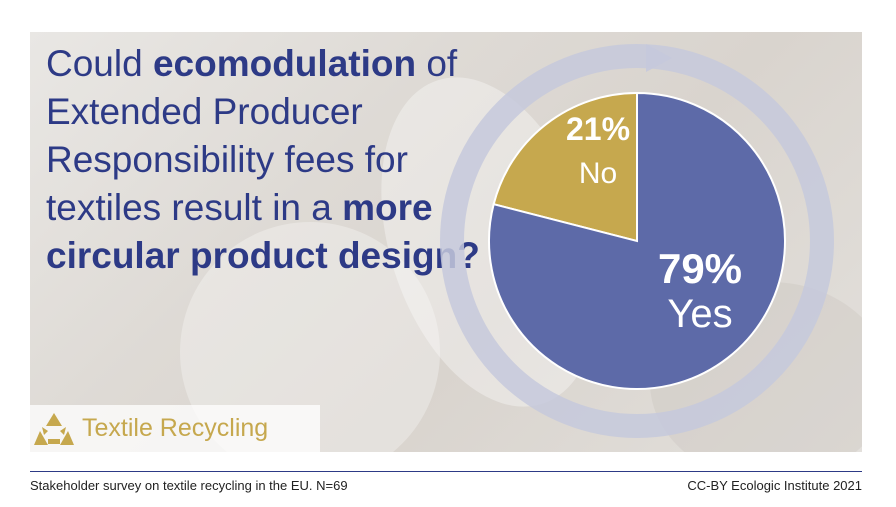 This screenshot has height=507, width=896. I want to click on topic-badge: Textile Recycling, so click(175, 428).